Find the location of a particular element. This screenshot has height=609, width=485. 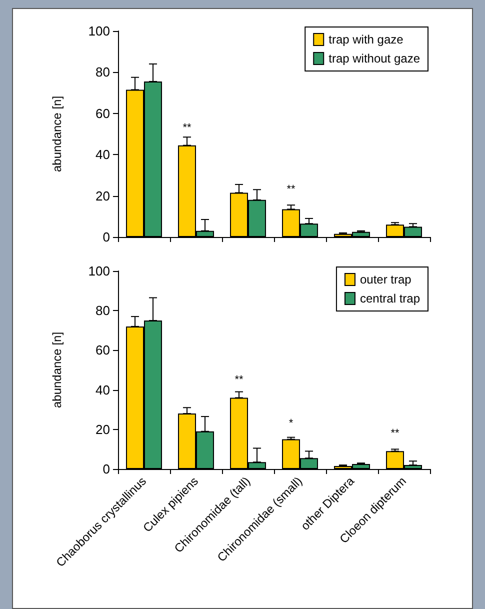

annotation: * is located at coordinates (291, 423).